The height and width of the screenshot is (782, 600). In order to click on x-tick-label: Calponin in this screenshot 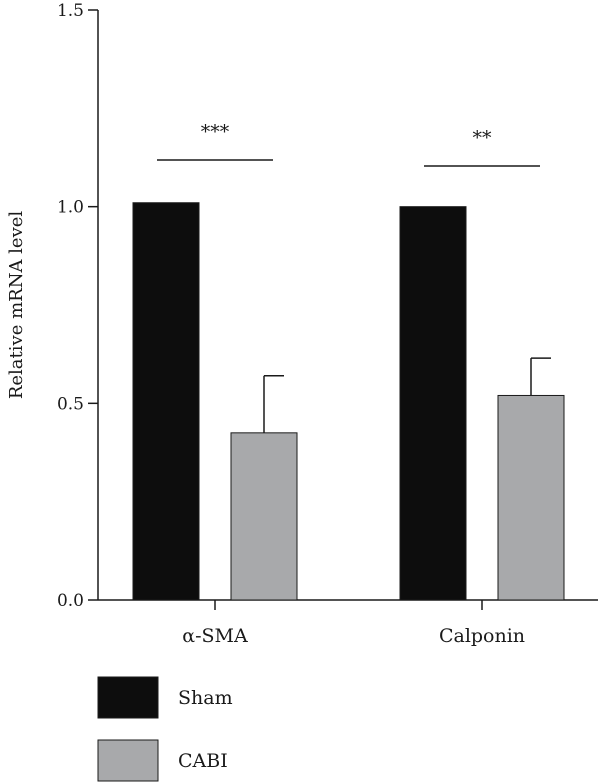, I will do `click(482, 636)`.